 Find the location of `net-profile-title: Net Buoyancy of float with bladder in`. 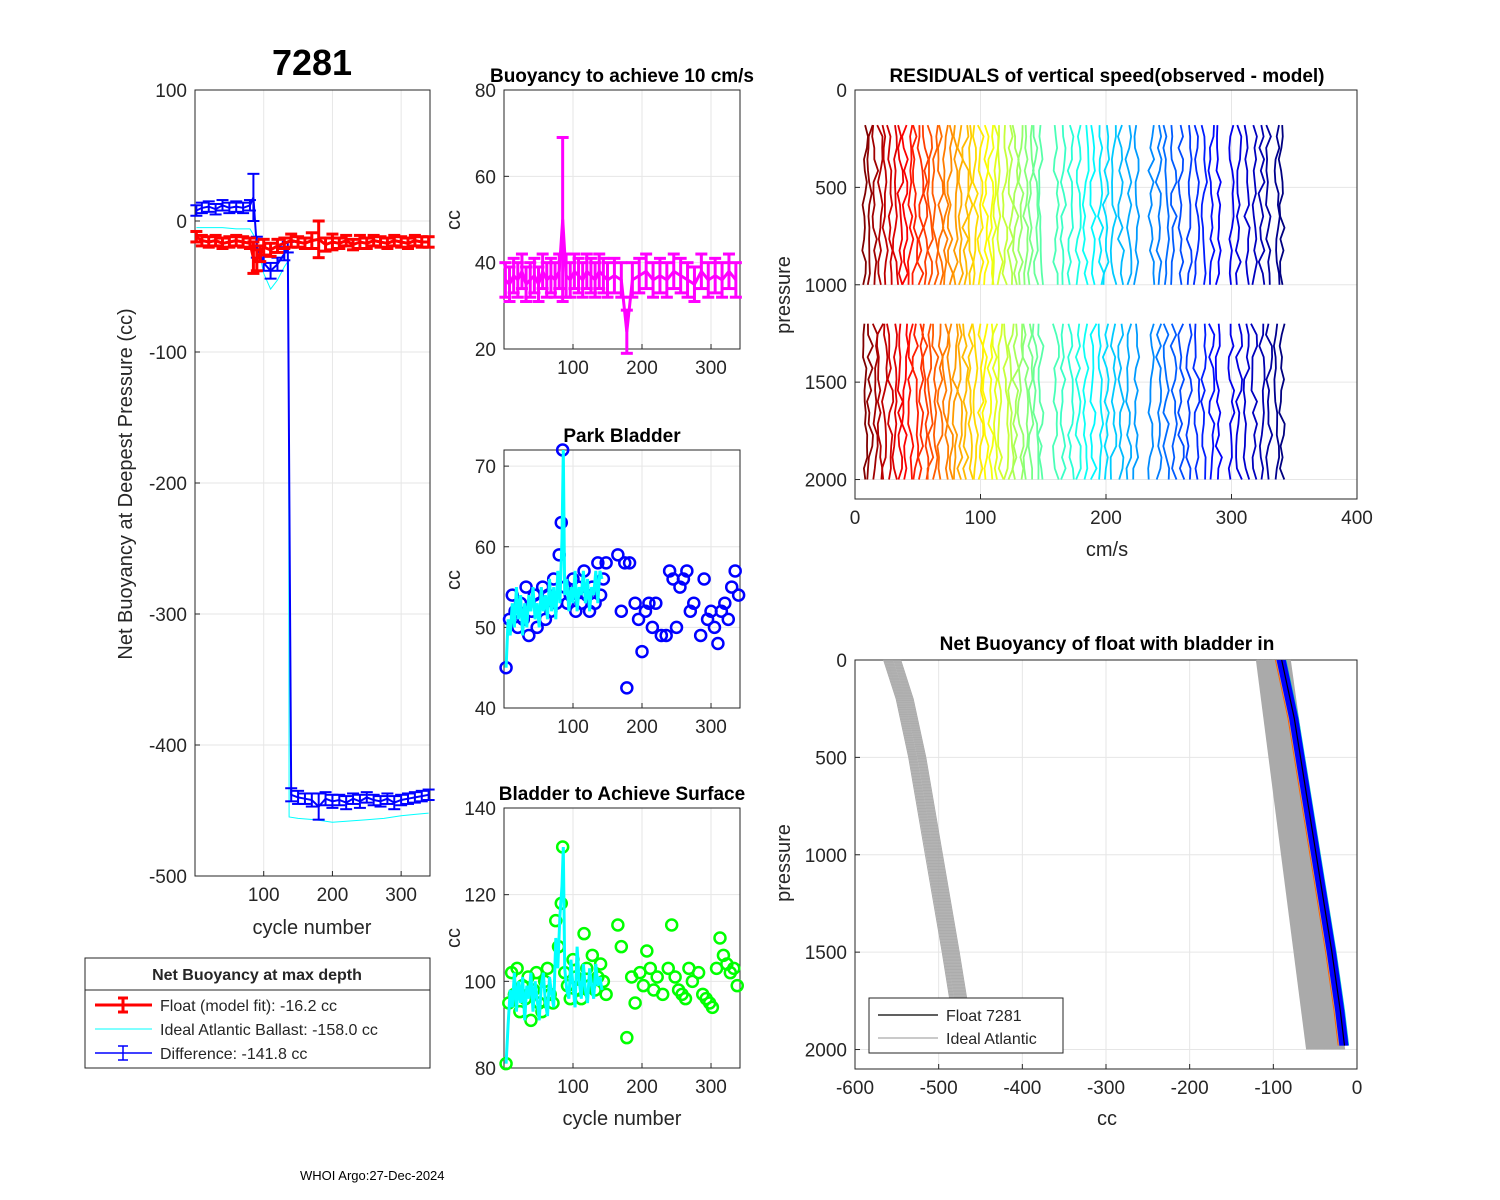

net-profile-title: Net Buoyancy of float with bladder in is located at coordinates (1107, 644).